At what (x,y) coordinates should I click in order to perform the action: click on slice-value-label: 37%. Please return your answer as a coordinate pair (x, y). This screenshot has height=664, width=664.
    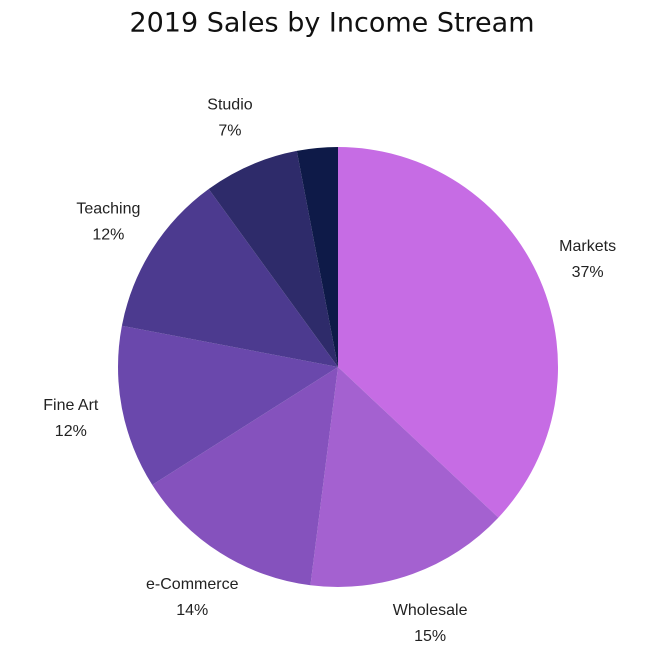
    Looking at the image, I should click on (588, 272).